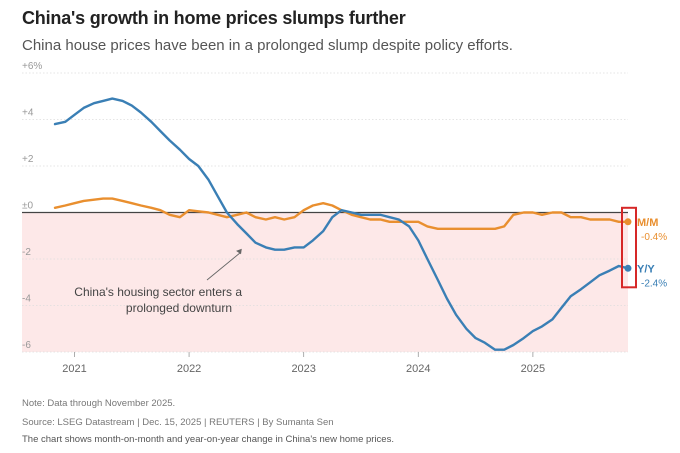  What do you see at coordinates (647, 223) in the screenshot?
I see `series-label-mm: M/M` at bounding box center [647, 223].